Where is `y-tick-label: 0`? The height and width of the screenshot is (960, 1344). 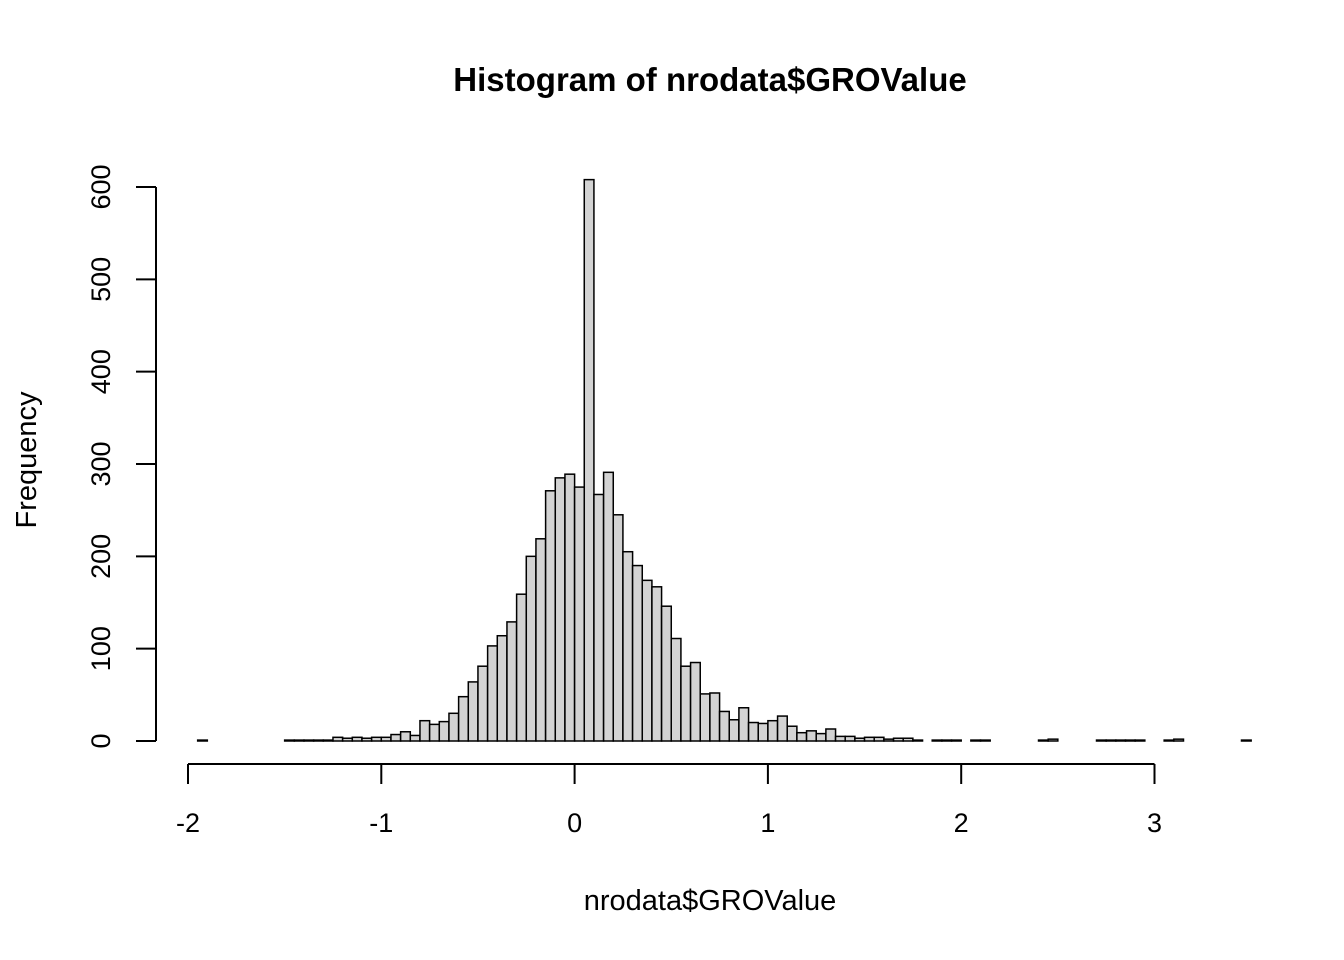
y-tick-label: 0 is located at coordinates (101, 740).